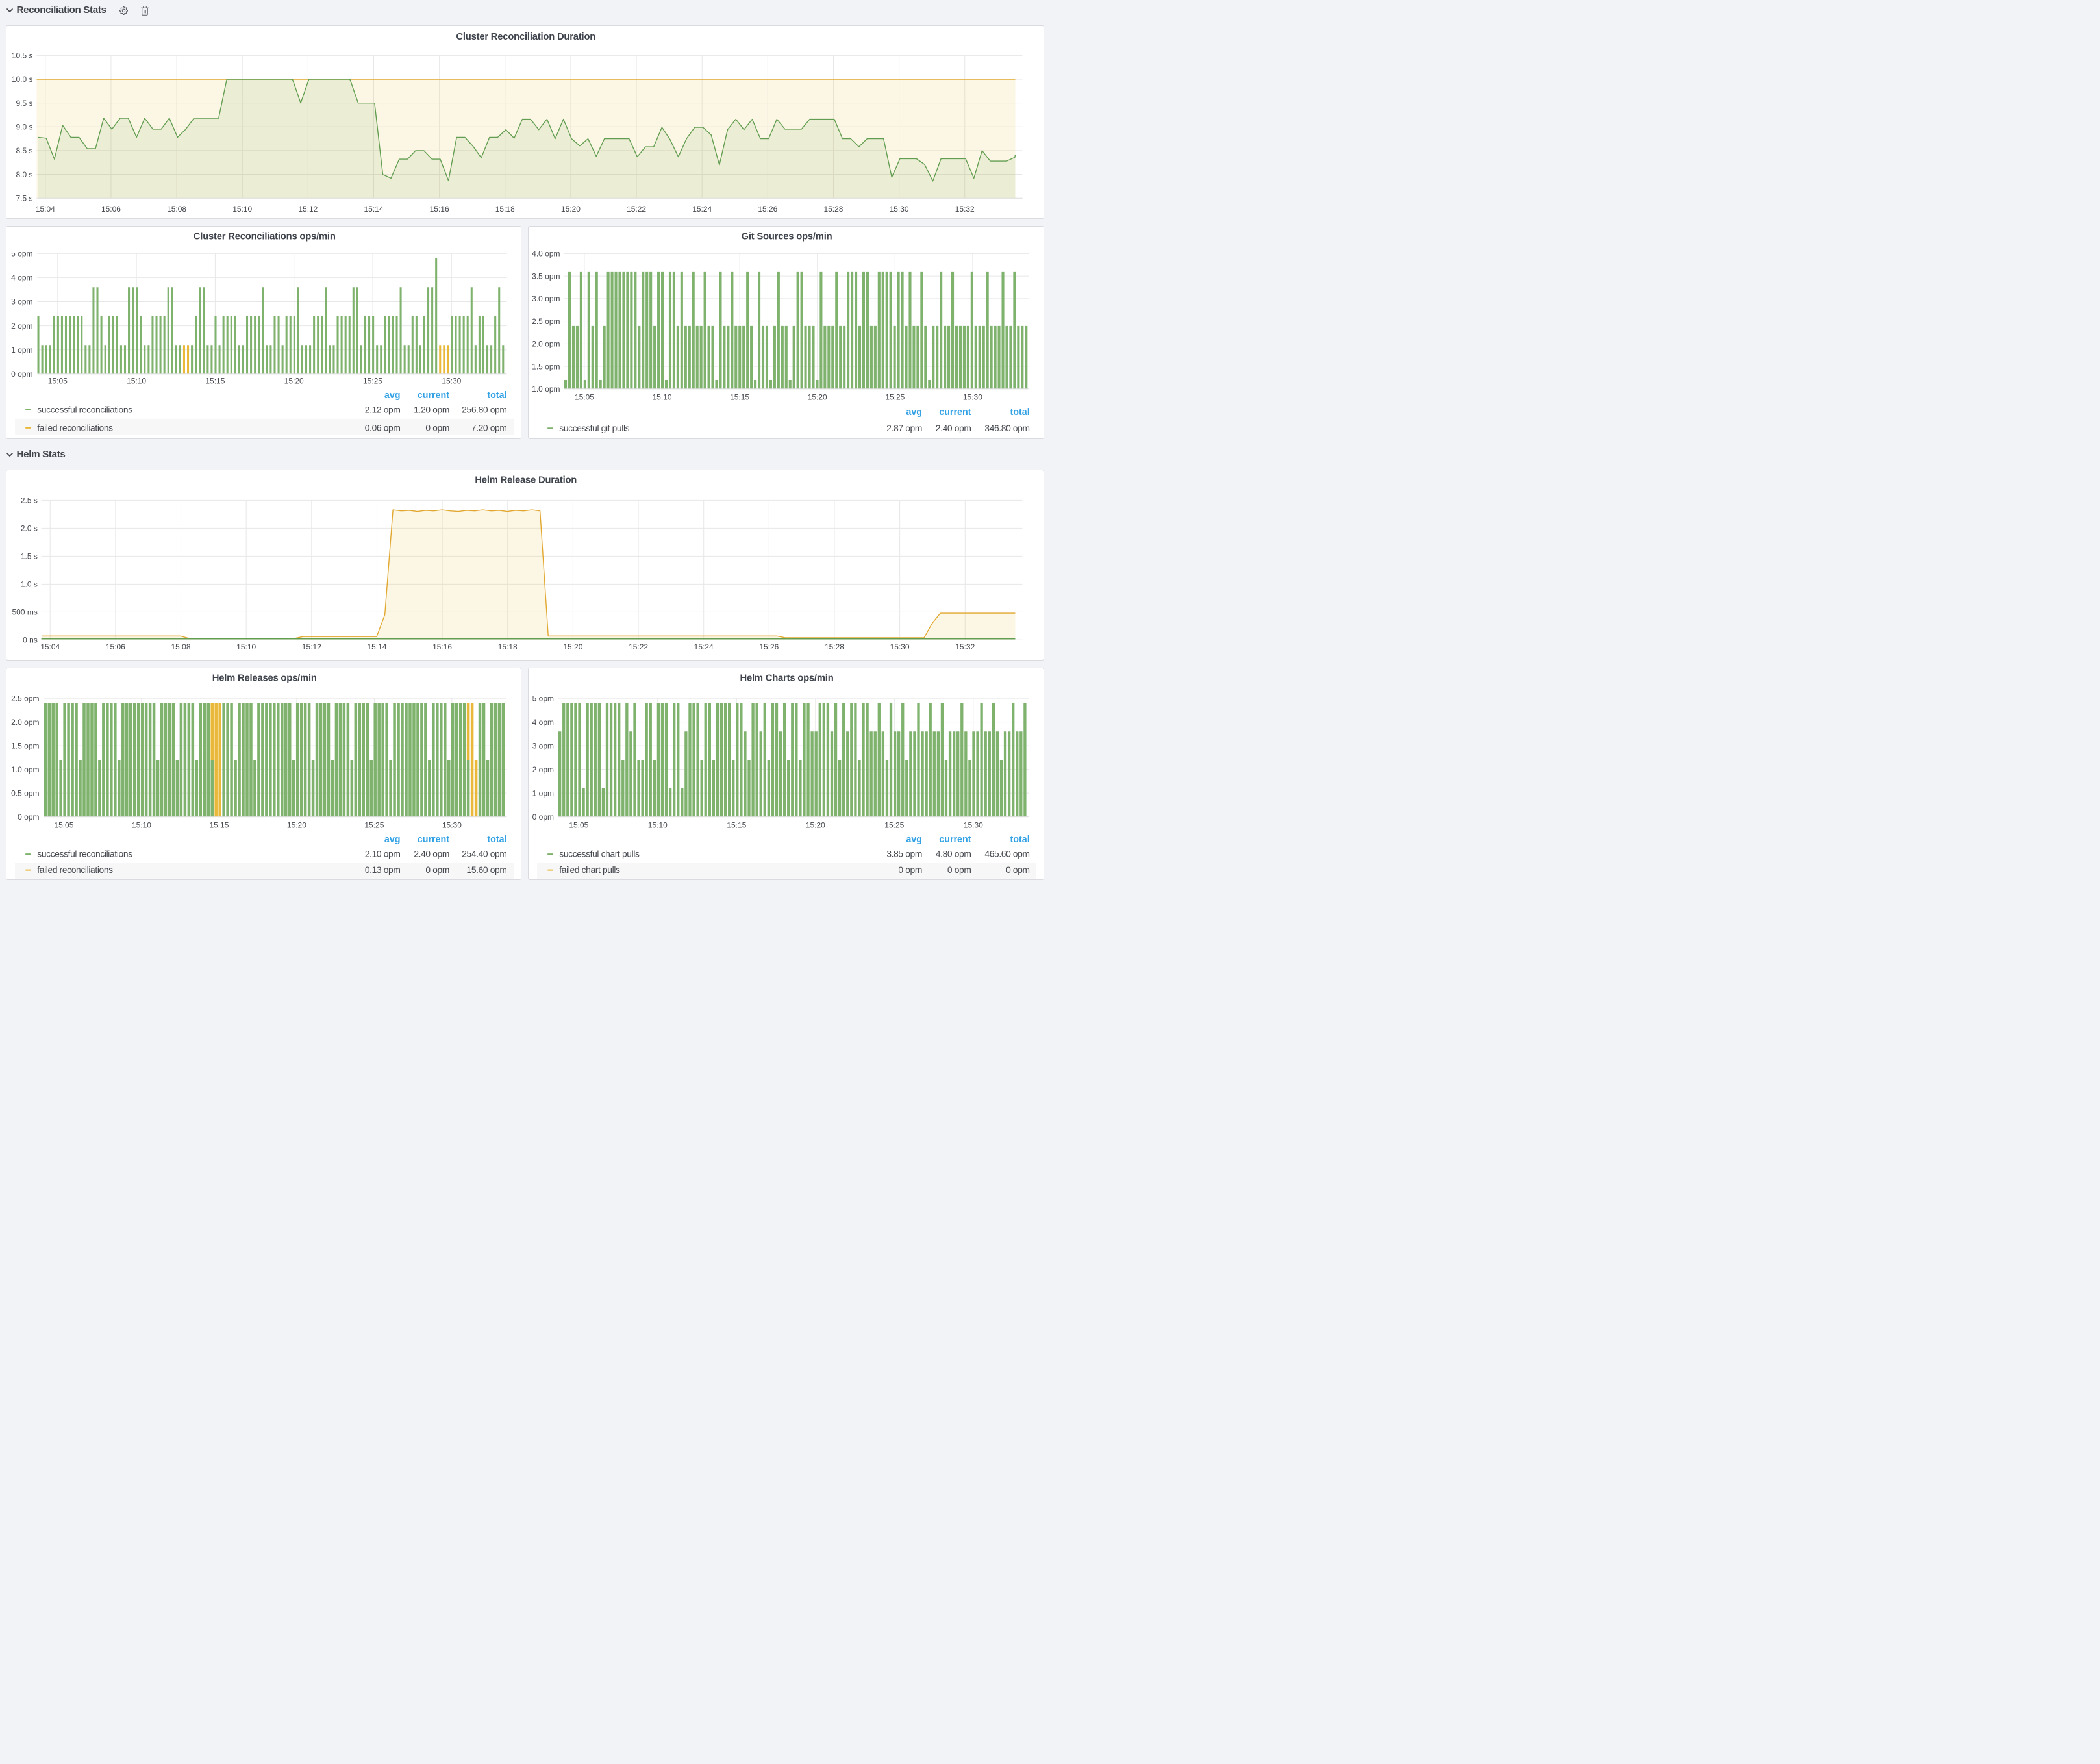 The height and width of the screenshot is (1764, 2100). I want to click on svg-text: 0.06 opm, so click(382, 428).